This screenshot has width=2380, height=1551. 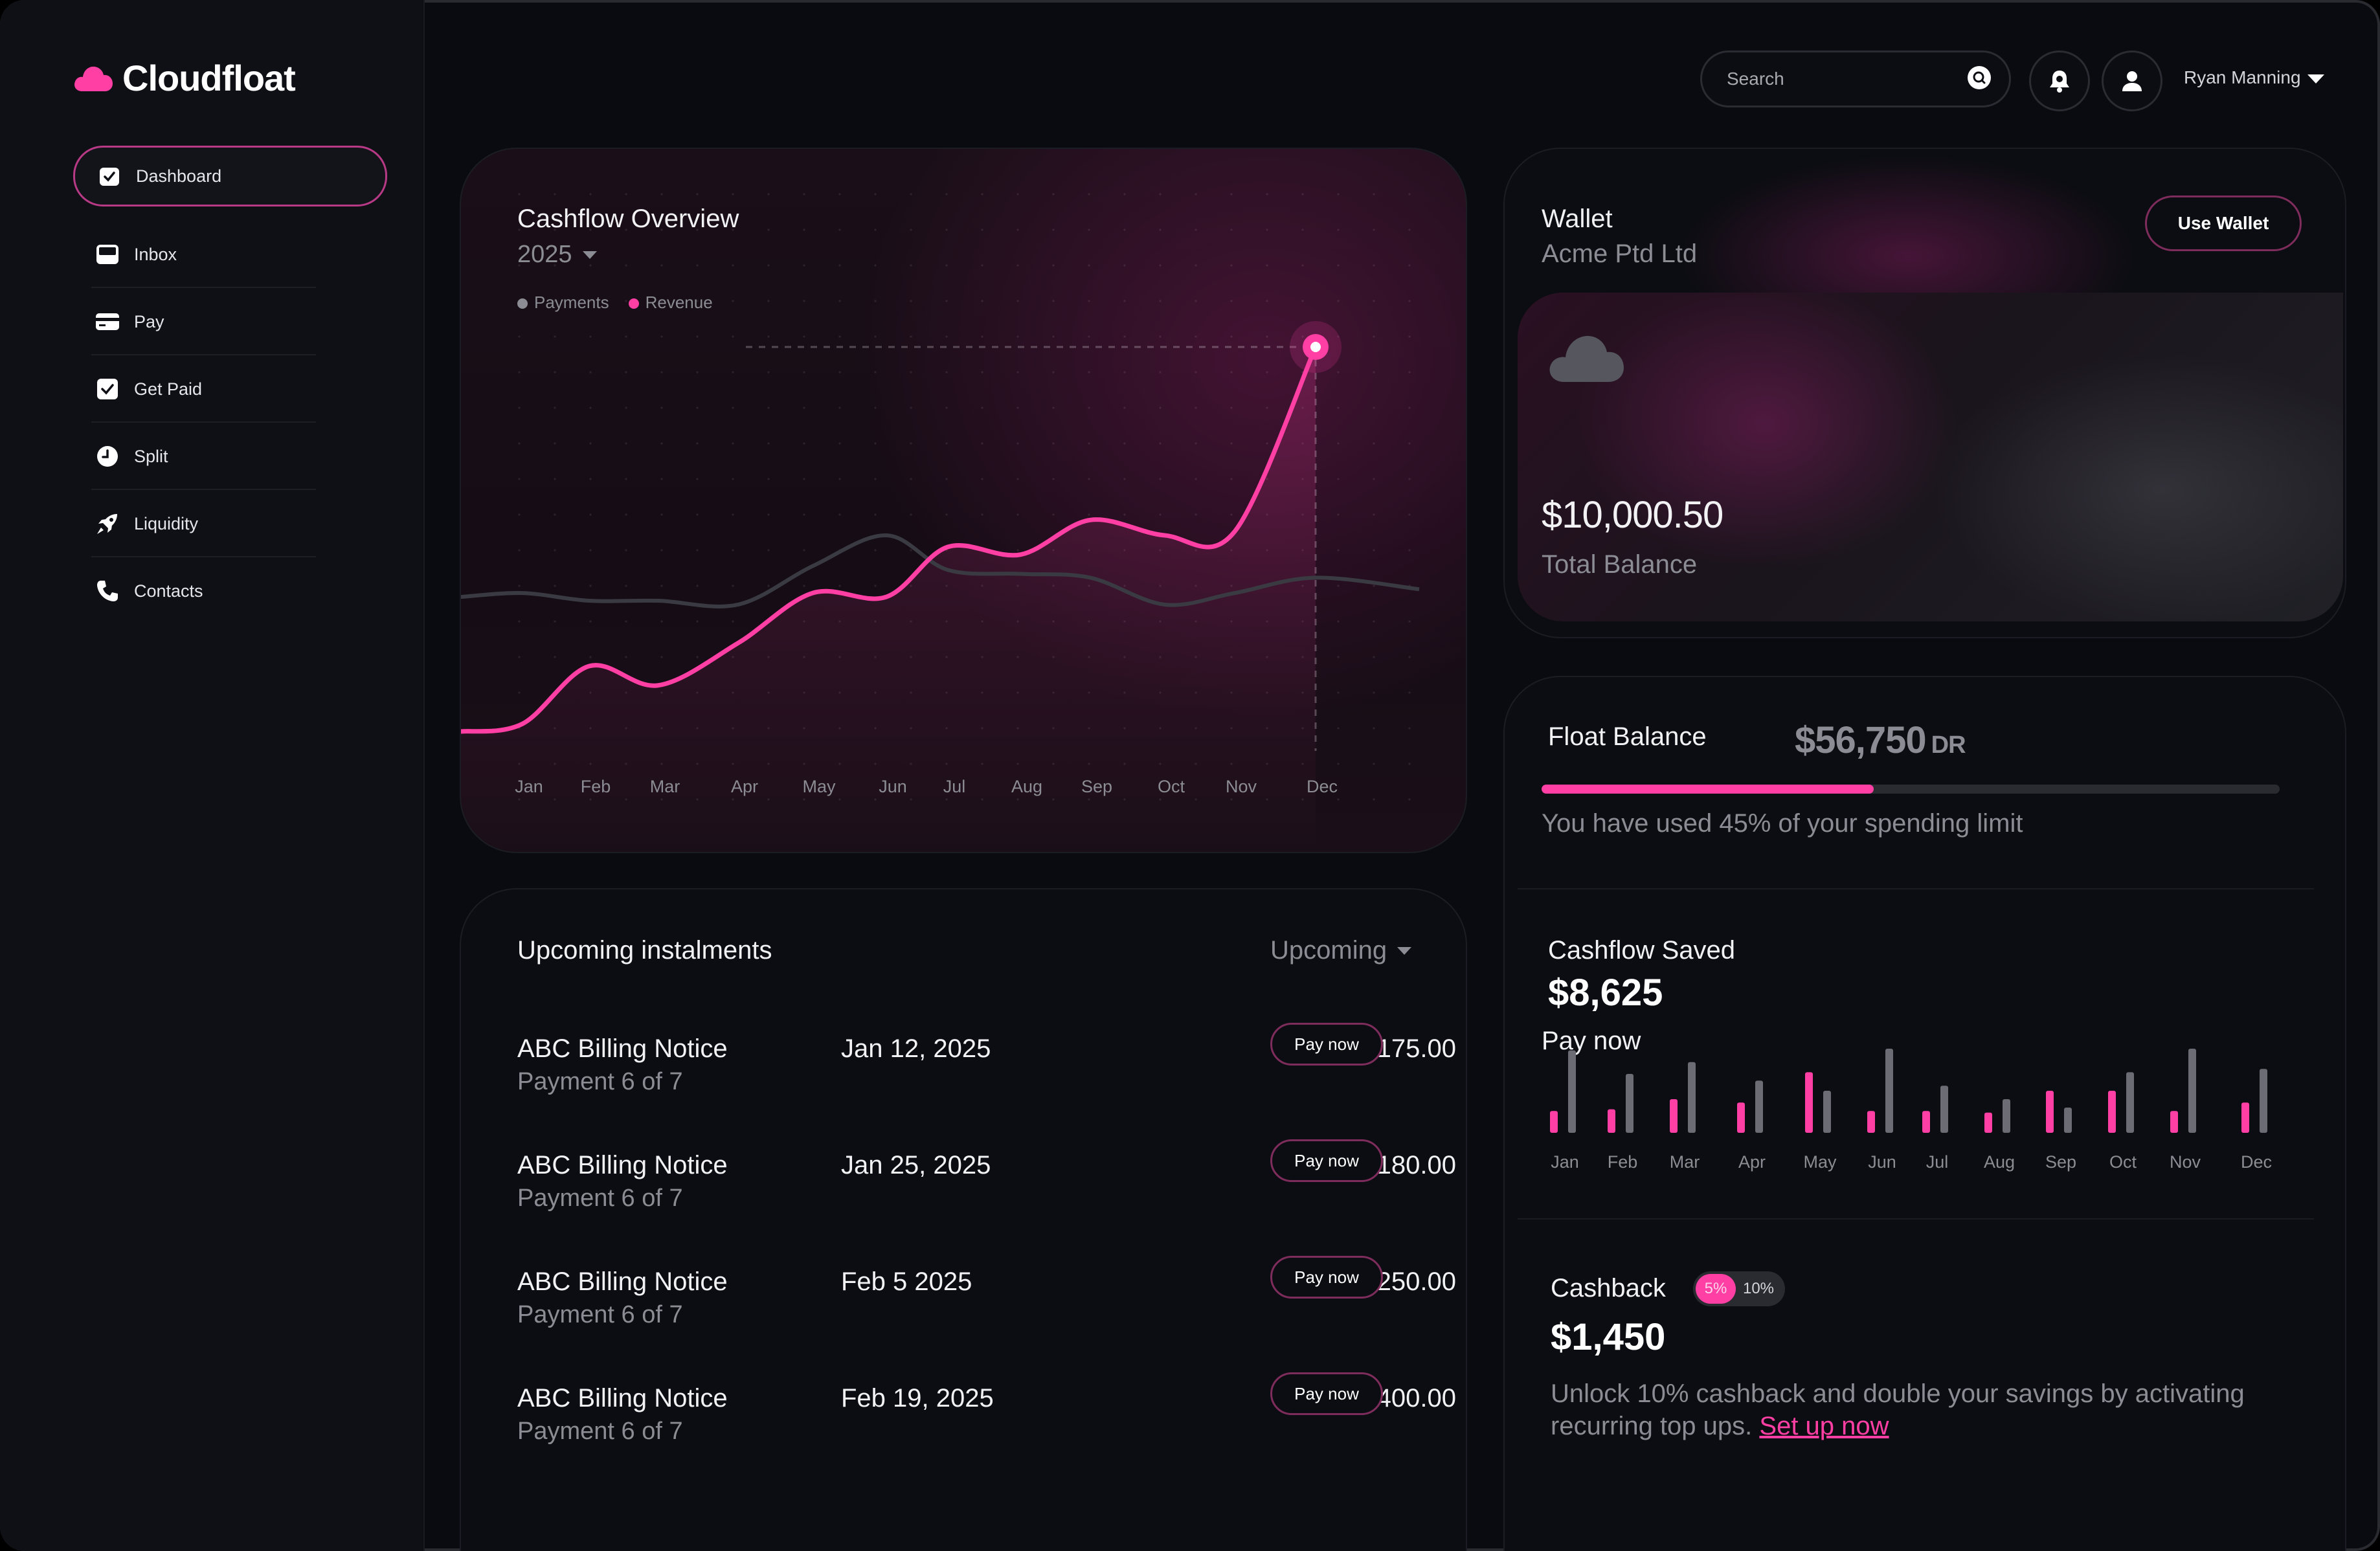 I want to click on sidebar-item-get-paid: Get Paid, so click(x=230, y=389).